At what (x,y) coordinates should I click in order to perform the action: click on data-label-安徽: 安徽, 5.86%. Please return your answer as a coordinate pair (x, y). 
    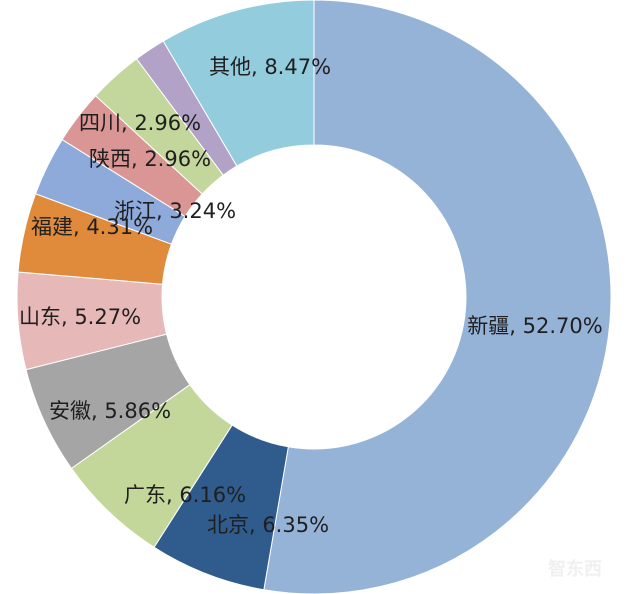
    Looking at the image, I should click on (110, 411).